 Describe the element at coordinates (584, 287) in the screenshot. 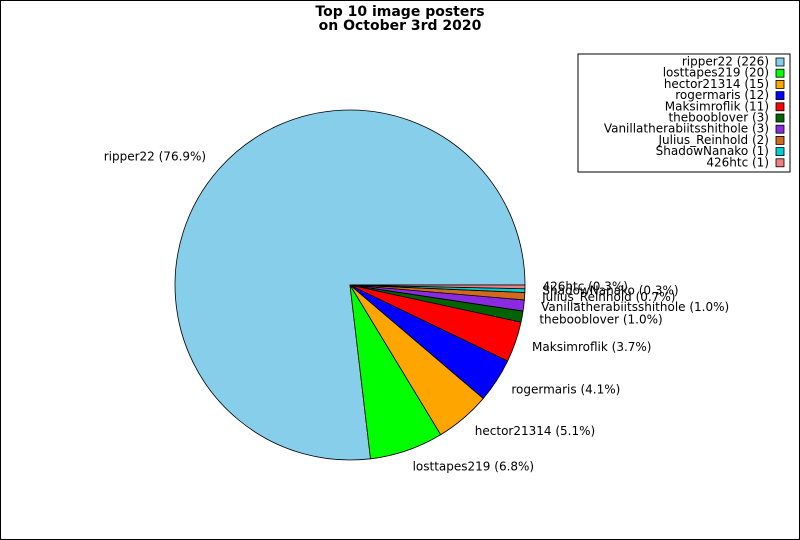

I see `slice-label: 426htc (0.3%)` at that location.